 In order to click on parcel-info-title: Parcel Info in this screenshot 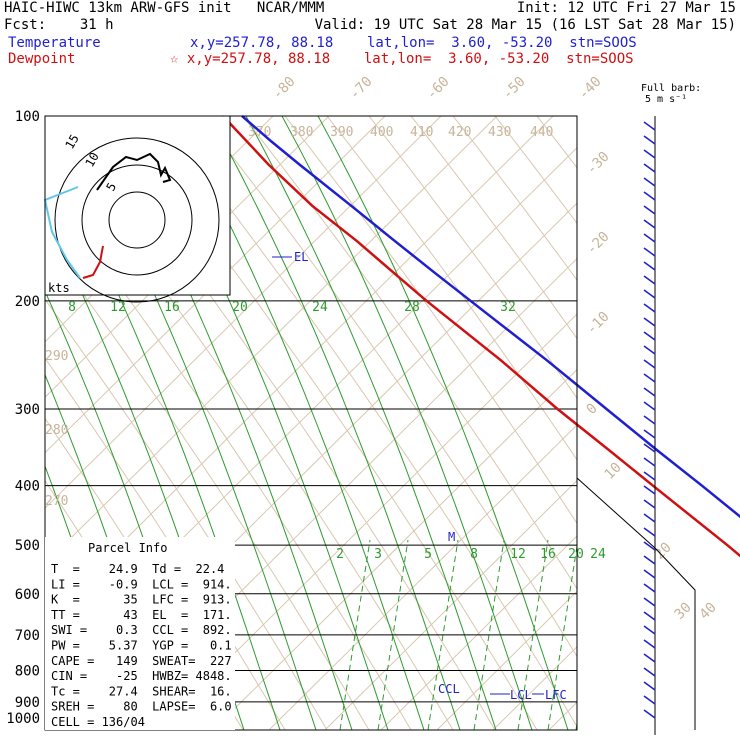, I will do `click(127, 548)`.